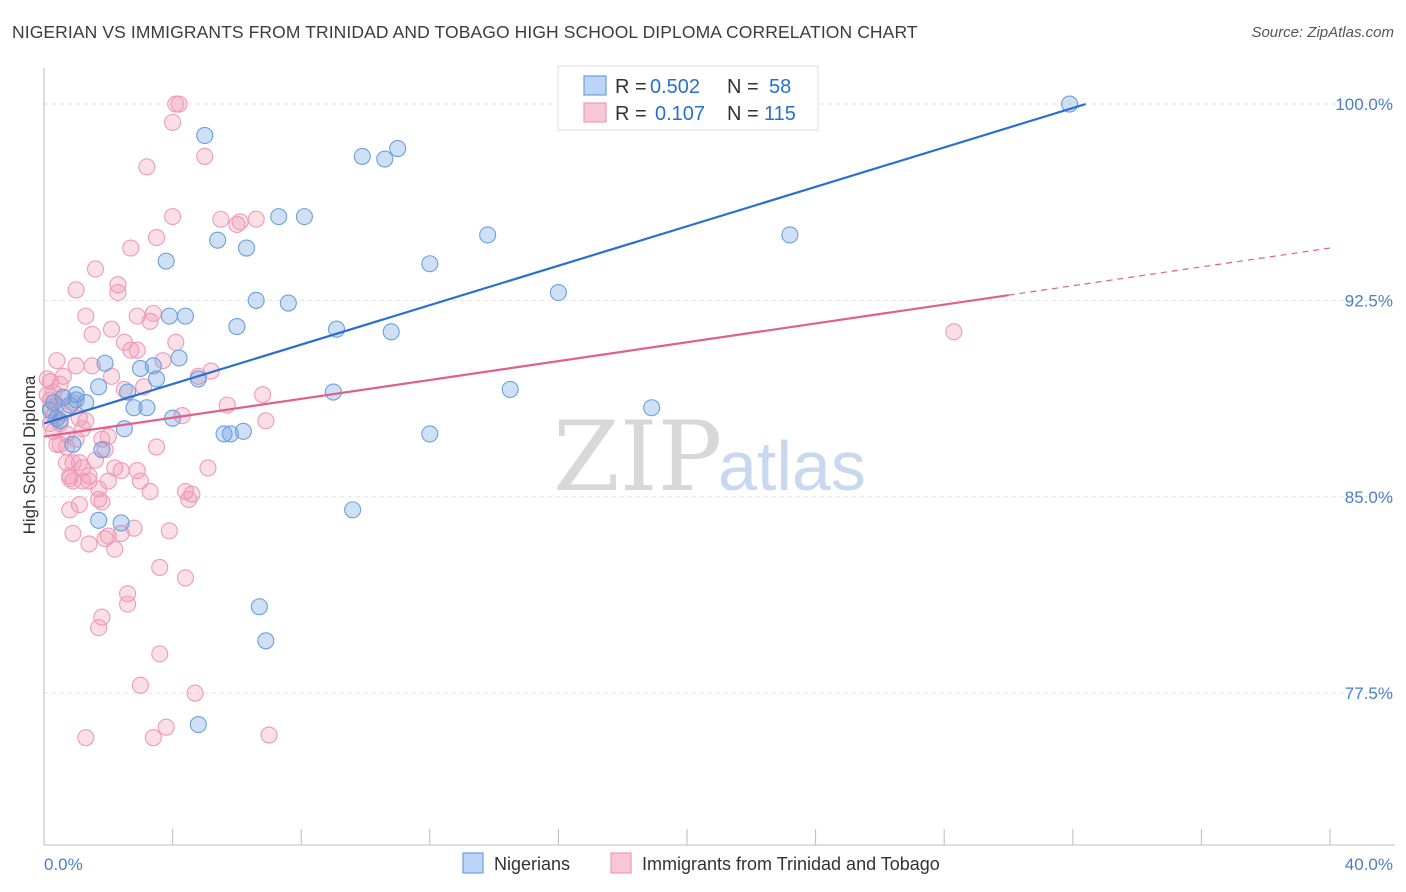  I want to click on x-tick-label: 40.0%, so click(1369, 864).